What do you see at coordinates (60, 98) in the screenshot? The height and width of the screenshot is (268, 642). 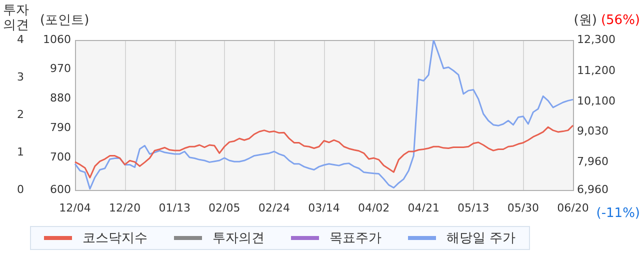 I see `y-tick-label: 880` at bounding box center [60, 98].